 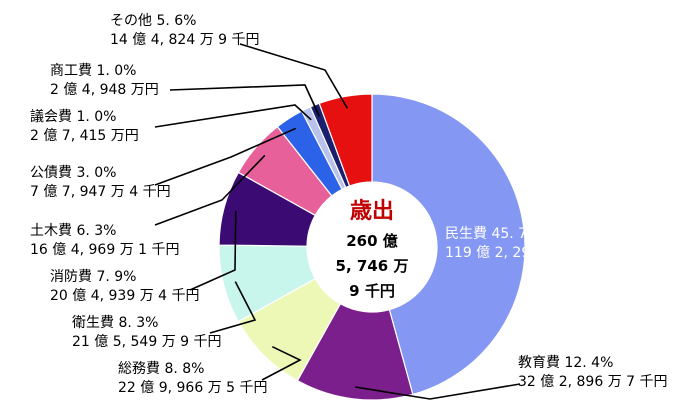 I want to click on slice-label-amount: 119 億 2, 290 万円, so click(x=508, y=253).